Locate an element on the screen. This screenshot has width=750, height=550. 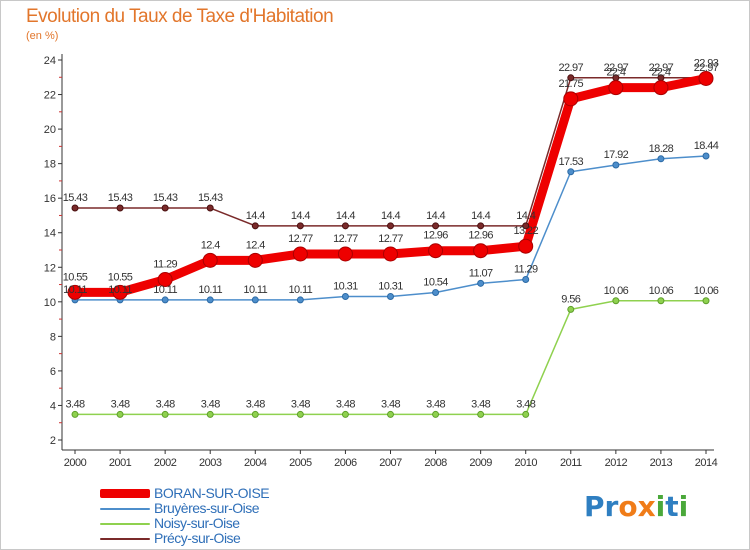
logo-letter: x is located at coordinates (646, 506).